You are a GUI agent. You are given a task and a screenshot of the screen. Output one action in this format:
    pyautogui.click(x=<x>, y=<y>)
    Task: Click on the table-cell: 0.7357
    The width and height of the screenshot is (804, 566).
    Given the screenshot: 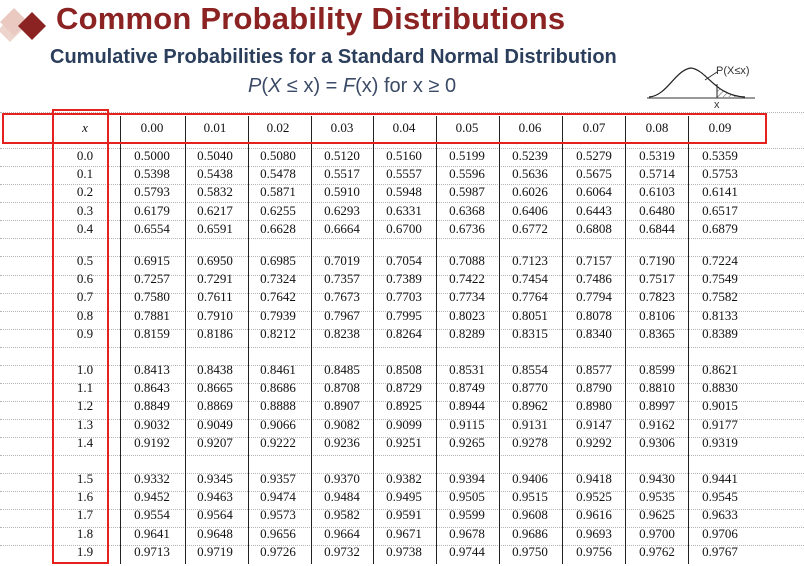 What is the action you would take?
    pyautogui.click(x=342, y=279)
    